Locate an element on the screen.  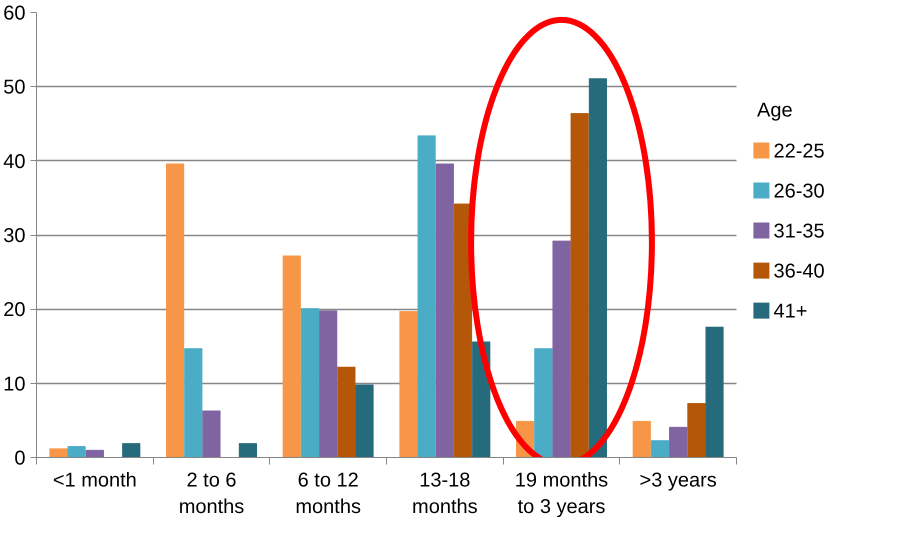
x-tick-label: 19 months to 3 years is located at coordinates (561, 494).